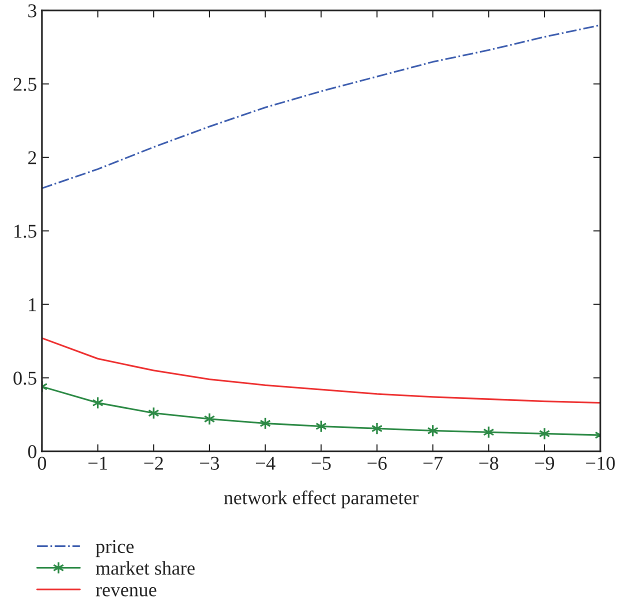 This screenshot has width=617, height=614. Describe the element at coordinates (321, 463) in the screenshot. I see `x-tick-label: −5` at that location.